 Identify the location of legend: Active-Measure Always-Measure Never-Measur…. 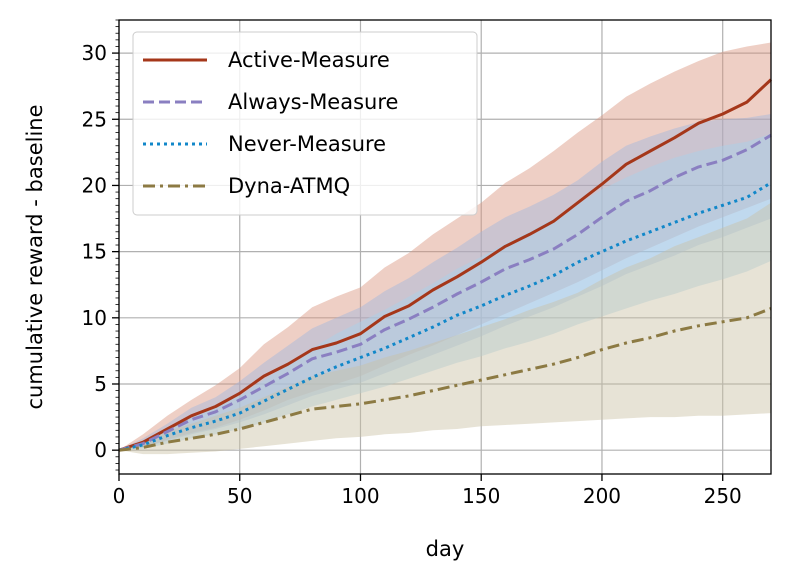
(305, 123).